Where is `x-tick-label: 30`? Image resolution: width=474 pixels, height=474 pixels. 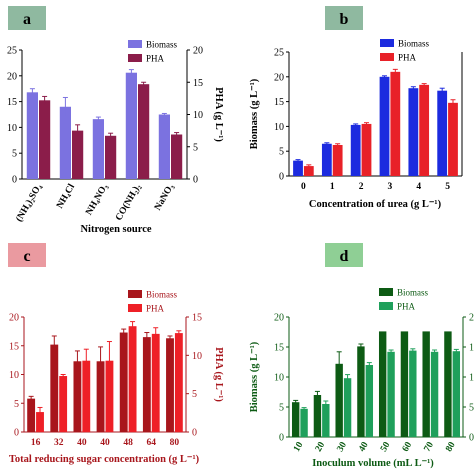
x-tick-label: 30 is located at coordinates (343, 446).